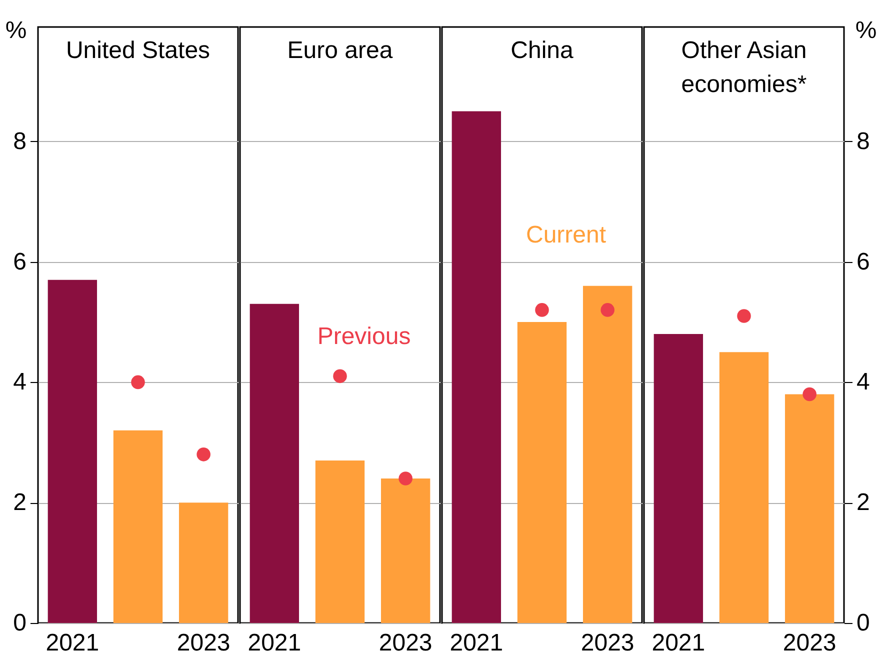  What do you see at coordinates (542, 50) in the screenshot?
I see `chart-title: China` at bounding box center [542, 50].